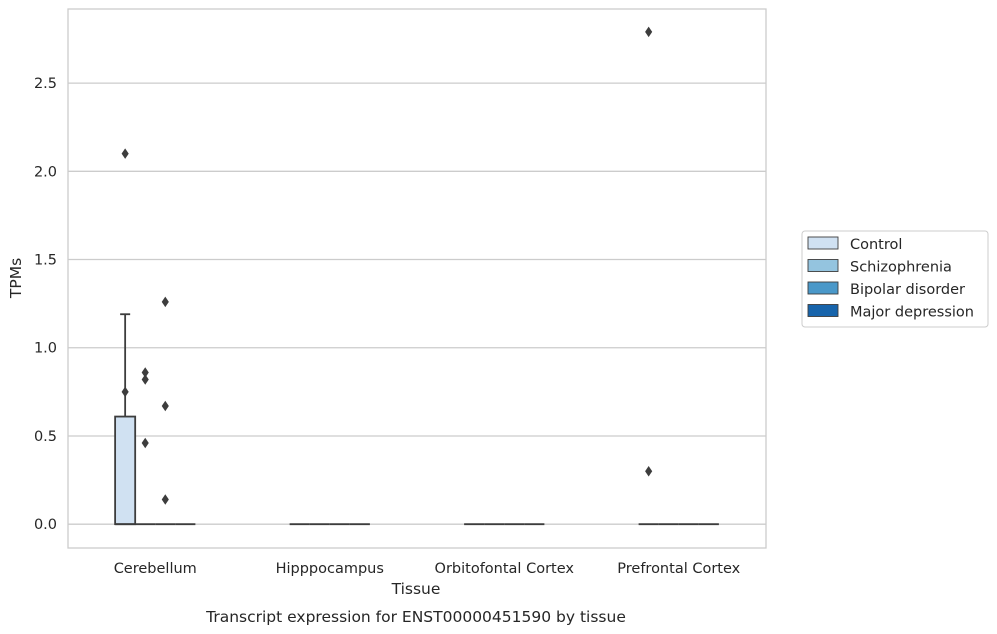  What do you see at coordinates (16, 278) in the screenshot?
I see `y-axis-label: TPMs` at bounding box center [16, 278].